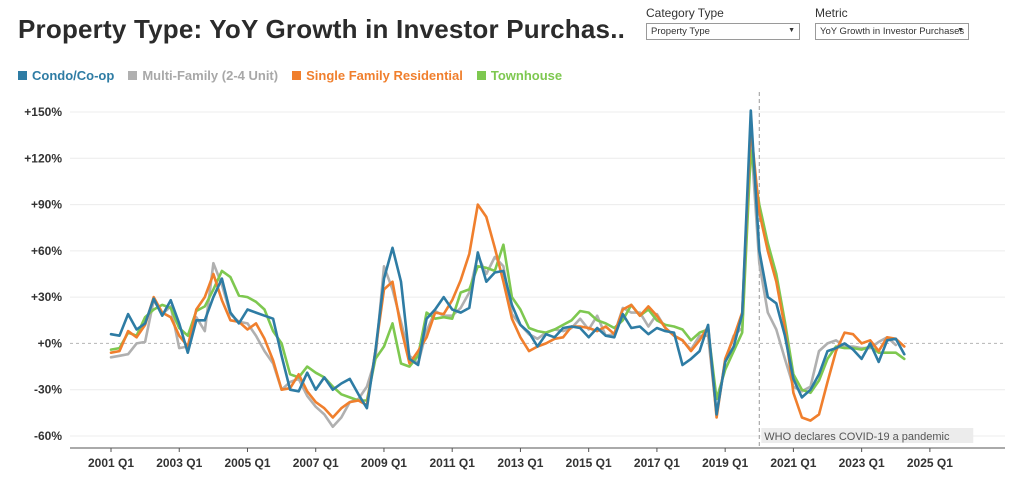  Describe the element at coordinates (48, 390) in the screenshot. I see `y-tick-label: -30%` at that location.